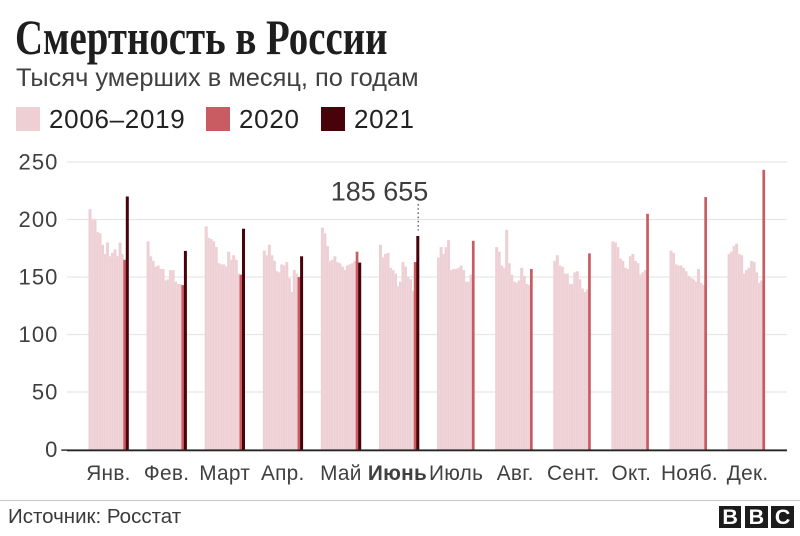 This screenshot has height=536, width=800. I want to click on svg-text: 250, so click(38, 161).